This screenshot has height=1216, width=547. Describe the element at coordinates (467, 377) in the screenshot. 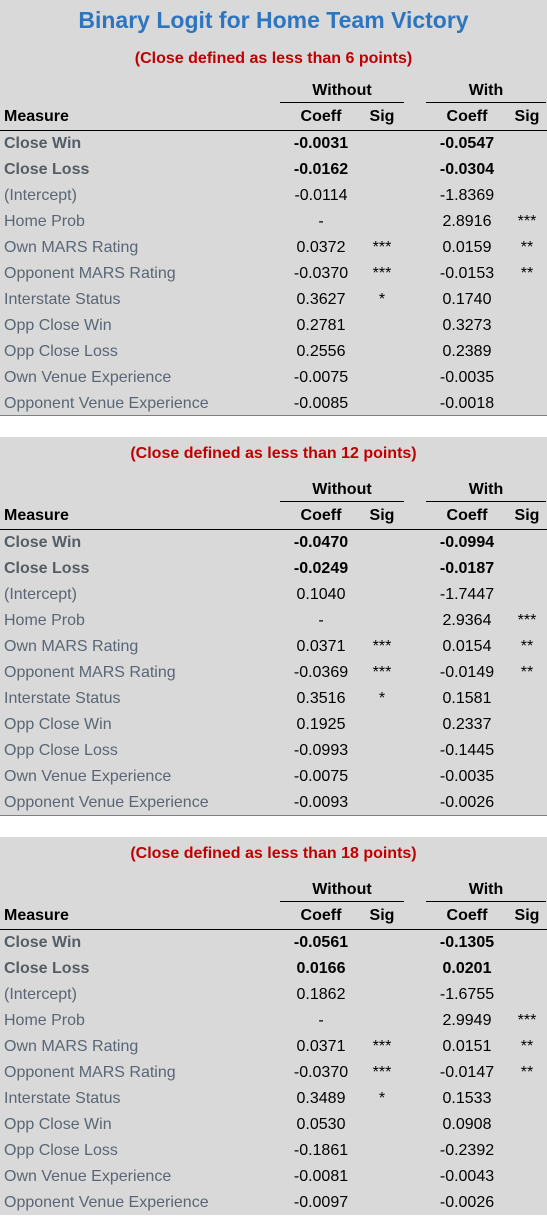

I see `coeff-with-cell: -0.0035` at that location.